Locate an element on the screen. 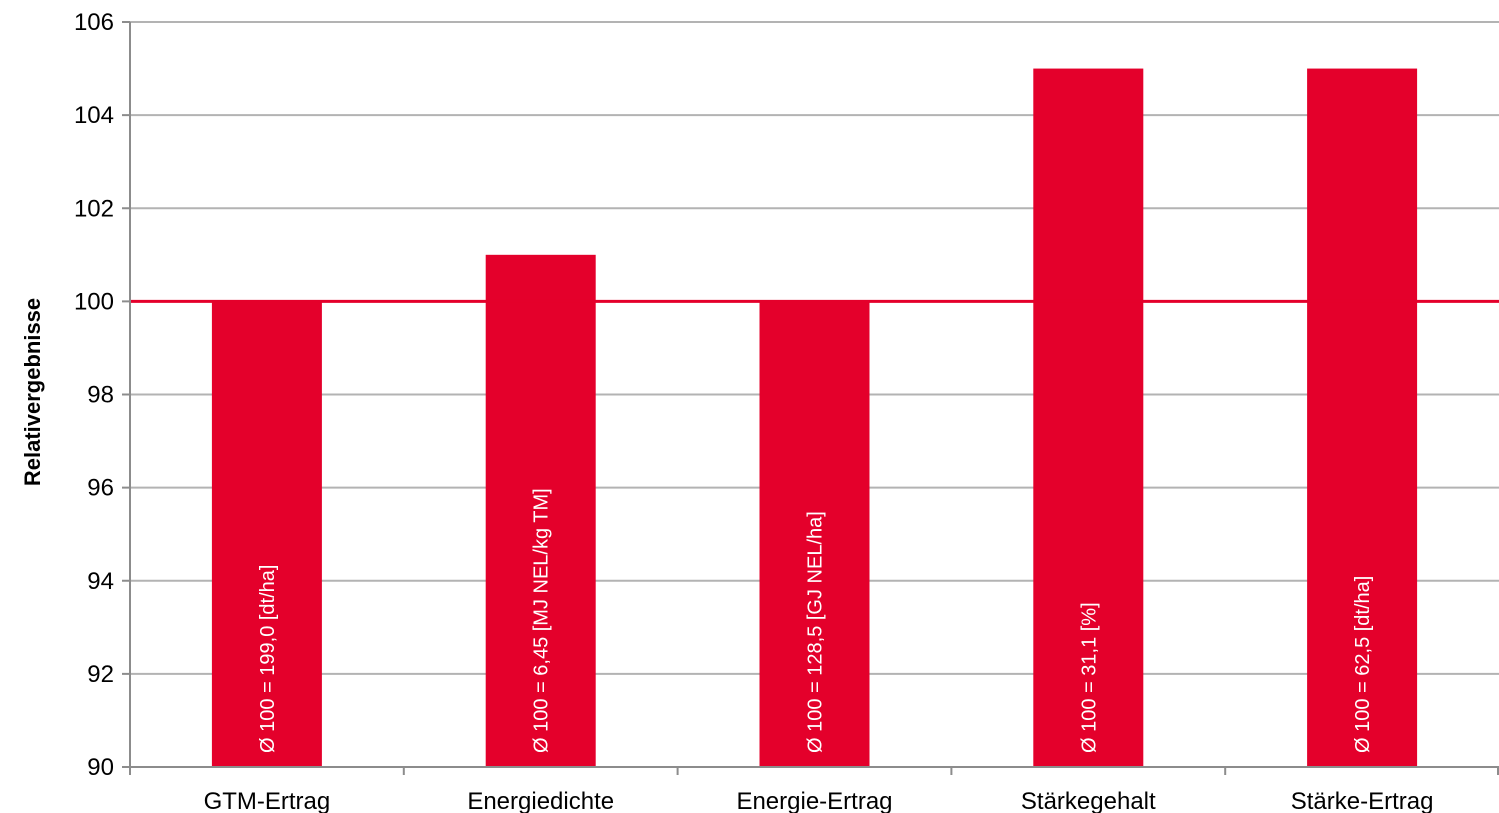  y-tick-label: 90 is located at coordinates (100, 767).